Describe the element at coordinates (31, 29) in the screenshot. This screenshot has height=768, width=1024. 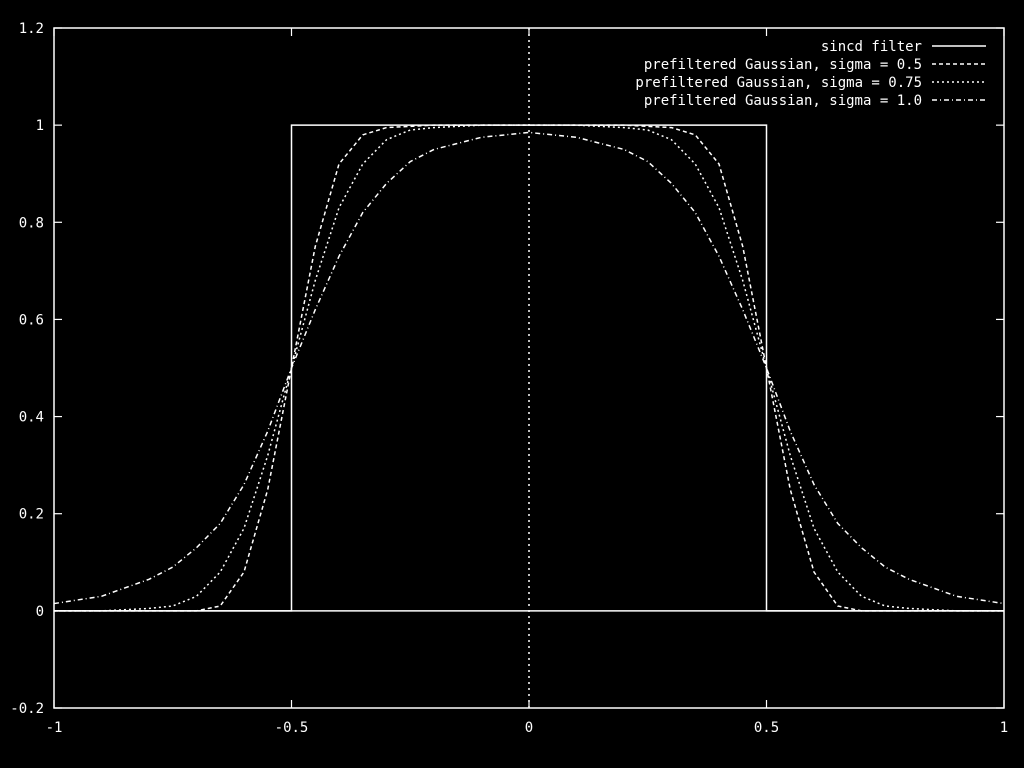
I see `y-tick-label: 1.2` at that location.